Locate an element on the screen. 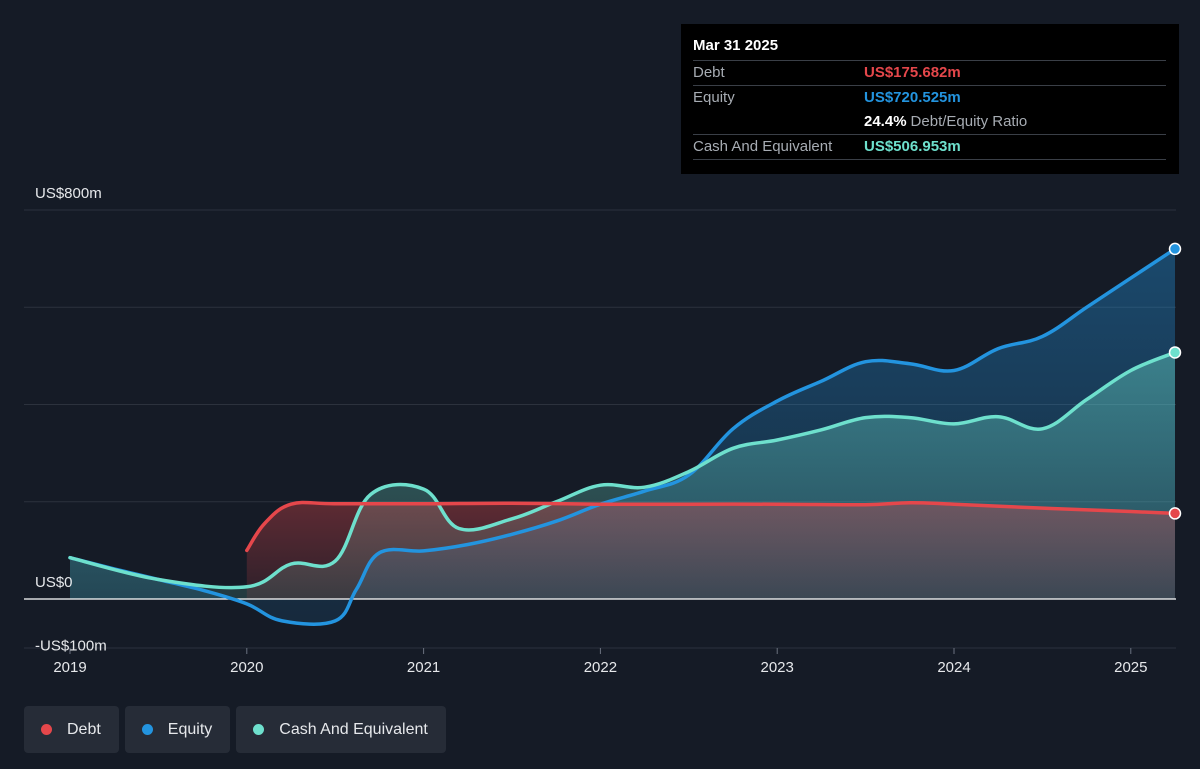 This screenshot has width=1200, height=769. x-tick-label: 2023 is located at coordinates (777, 667).